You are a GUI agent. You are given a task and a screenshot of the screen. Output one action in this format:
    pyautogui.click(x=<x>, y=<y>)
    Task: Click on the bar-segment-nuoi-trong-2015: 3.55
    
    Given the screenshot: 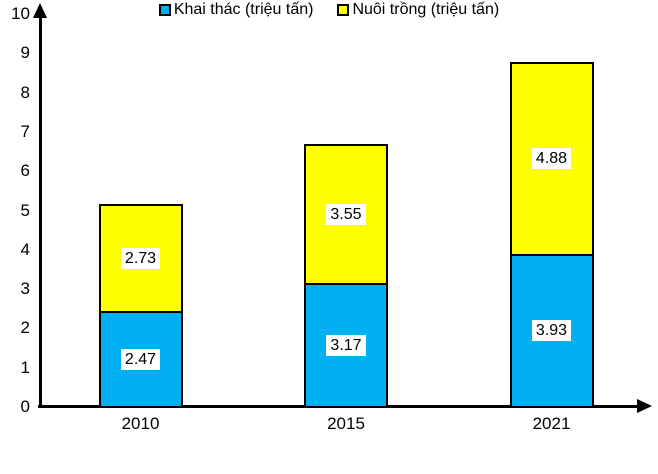 What is the action you would take?
    pyautogui.click(x=346, y=213)
    